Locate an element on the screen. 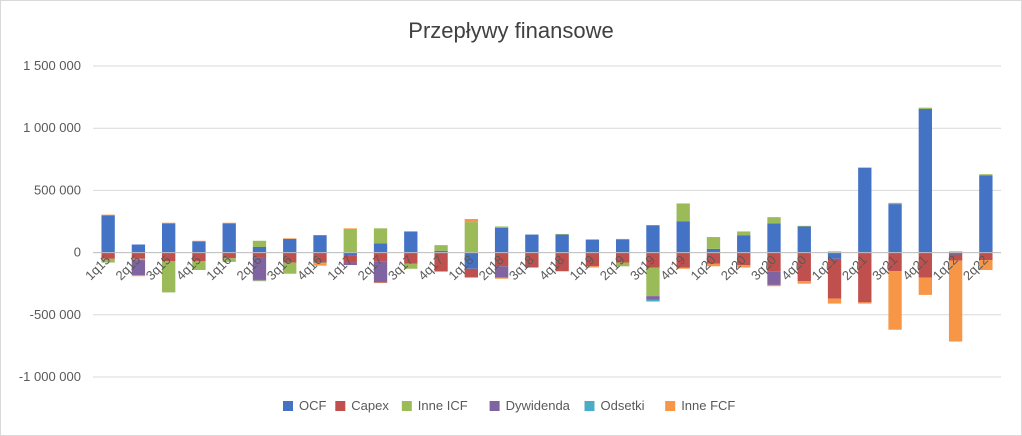  y-tick-label: -500 000 is located at coordinates (55, 314).